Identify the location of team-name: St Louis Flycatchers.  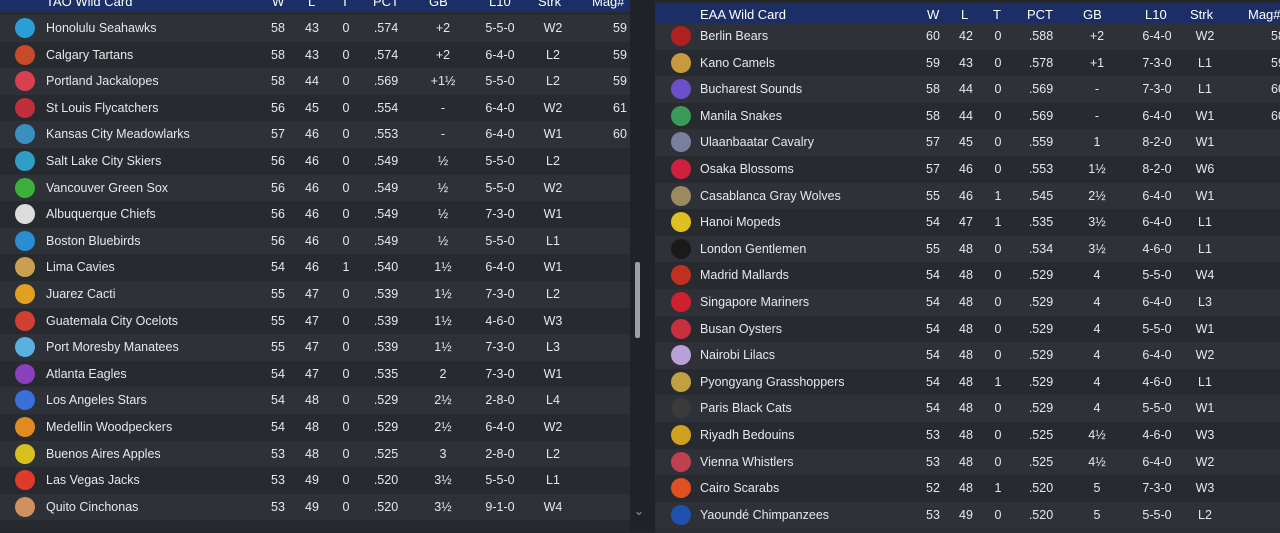
(102, 107).